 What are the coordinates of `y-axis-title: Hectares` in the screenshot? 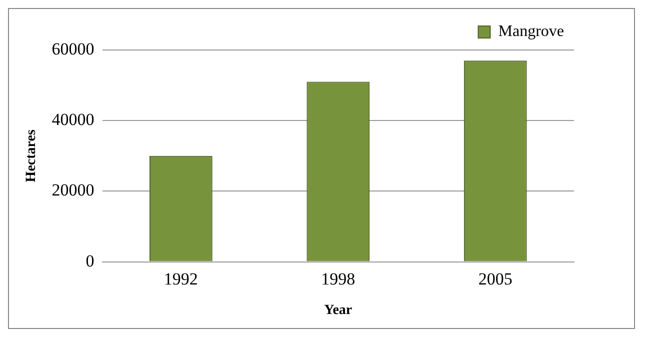 It's located at (32, 155).